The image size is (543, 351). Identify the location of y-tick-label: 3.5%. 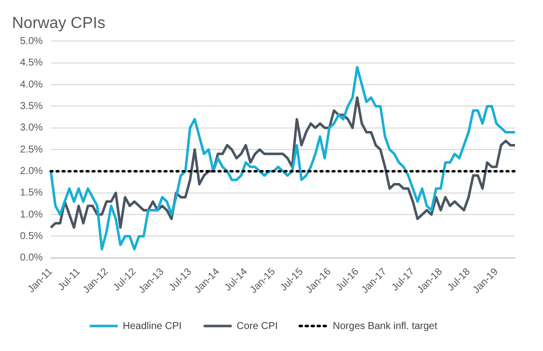
(31, 106).